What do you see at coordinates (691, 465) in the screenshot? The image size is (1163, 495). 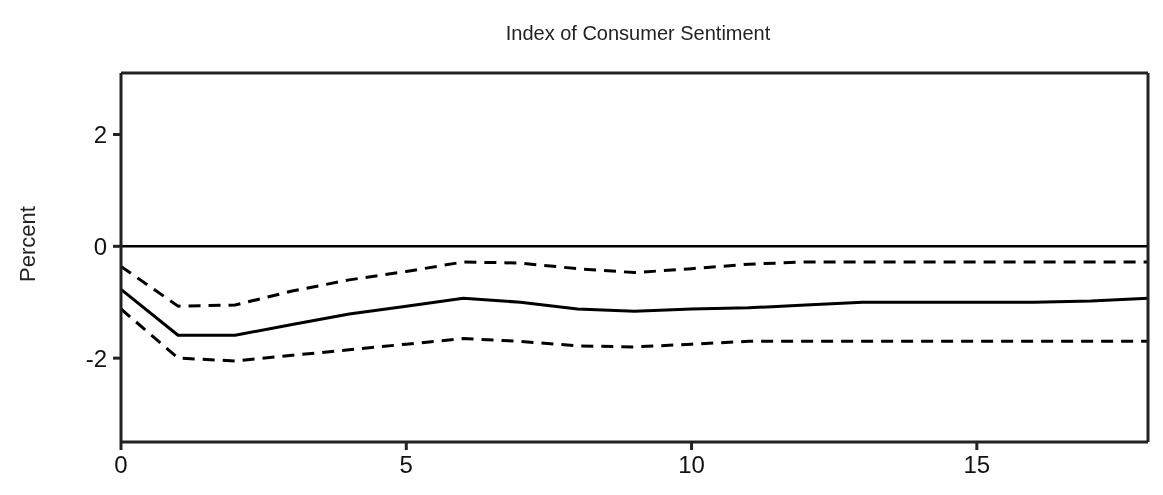 I see `x-tick-label: 10` at bounding box center [691, 465].